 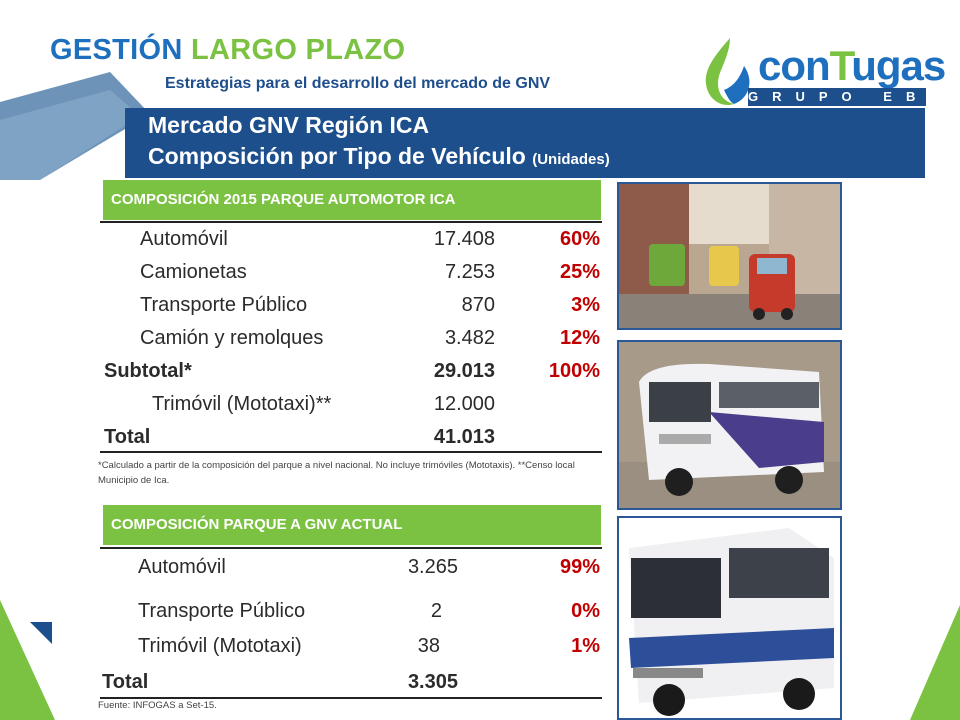 What do you see at coordinates (351, 443) in the screenshot?
I see `table1-total-row: Total 41.013` at bounding box center [351, 443].